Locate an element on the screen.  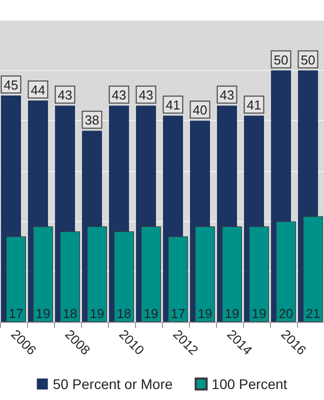
data-label: 45 is located at coordinates (11, 85).